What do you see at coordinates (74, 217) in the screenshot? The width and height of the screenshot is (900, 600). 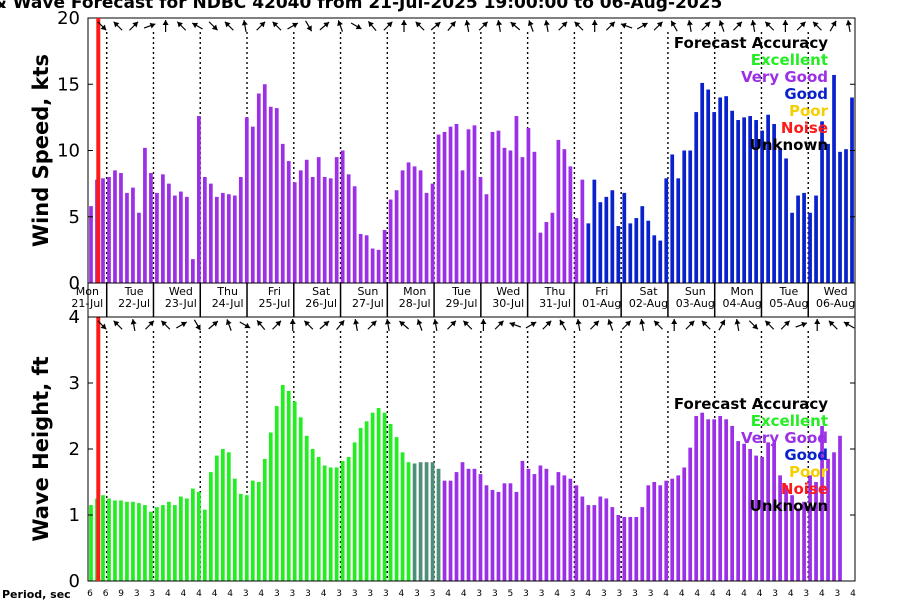 I see `wind-ytick-label: 5` at bounding box center [74, 217].